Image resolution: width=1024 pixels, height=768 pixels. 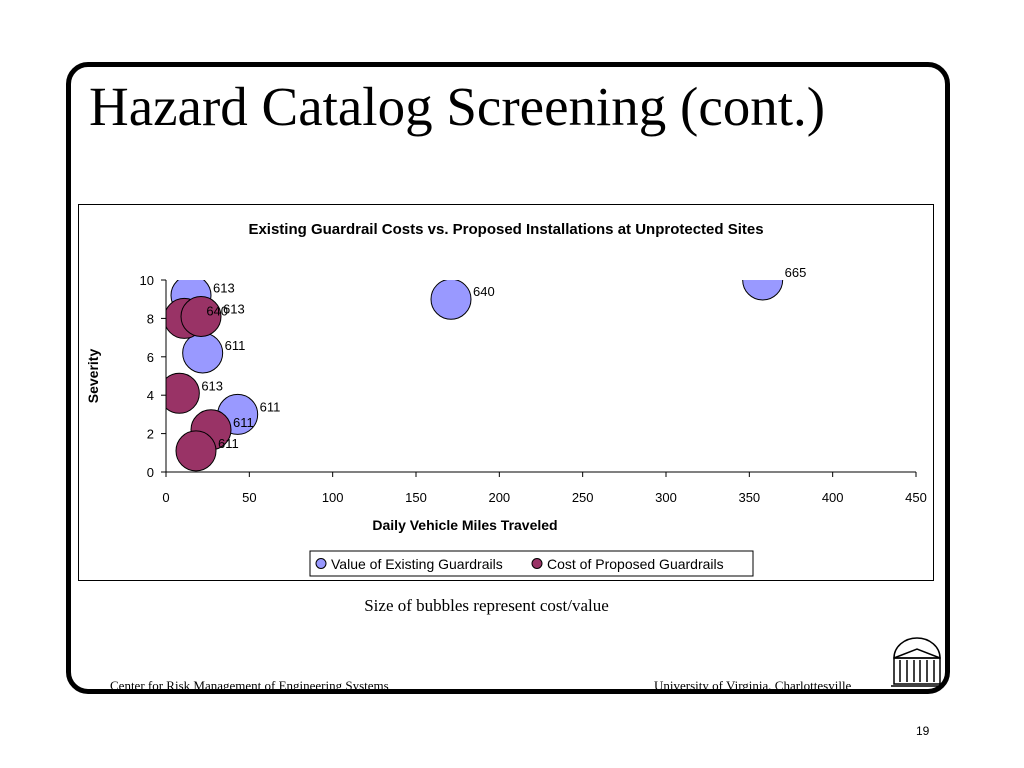 What do you see at coordinates (150, 318) in the screenshot?
I see `y-tick-label: 8` at bounding box center [150, 318].